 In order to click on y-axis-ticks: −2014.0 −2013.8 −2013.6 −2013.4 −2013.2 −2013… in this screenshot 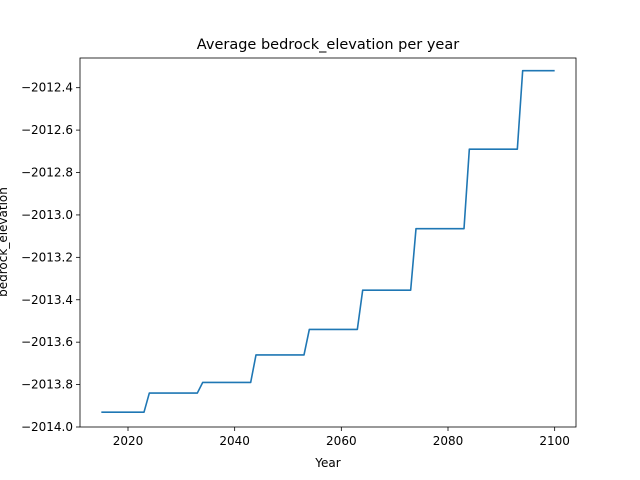, I will do `click(50, 257)`.